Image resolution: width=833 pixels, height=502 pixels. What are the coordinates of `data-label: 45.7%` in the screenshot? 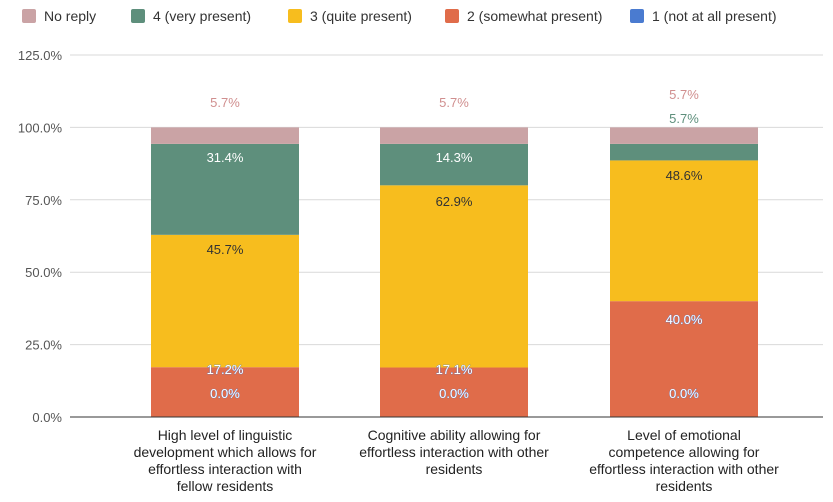 It's located at (225, 249).